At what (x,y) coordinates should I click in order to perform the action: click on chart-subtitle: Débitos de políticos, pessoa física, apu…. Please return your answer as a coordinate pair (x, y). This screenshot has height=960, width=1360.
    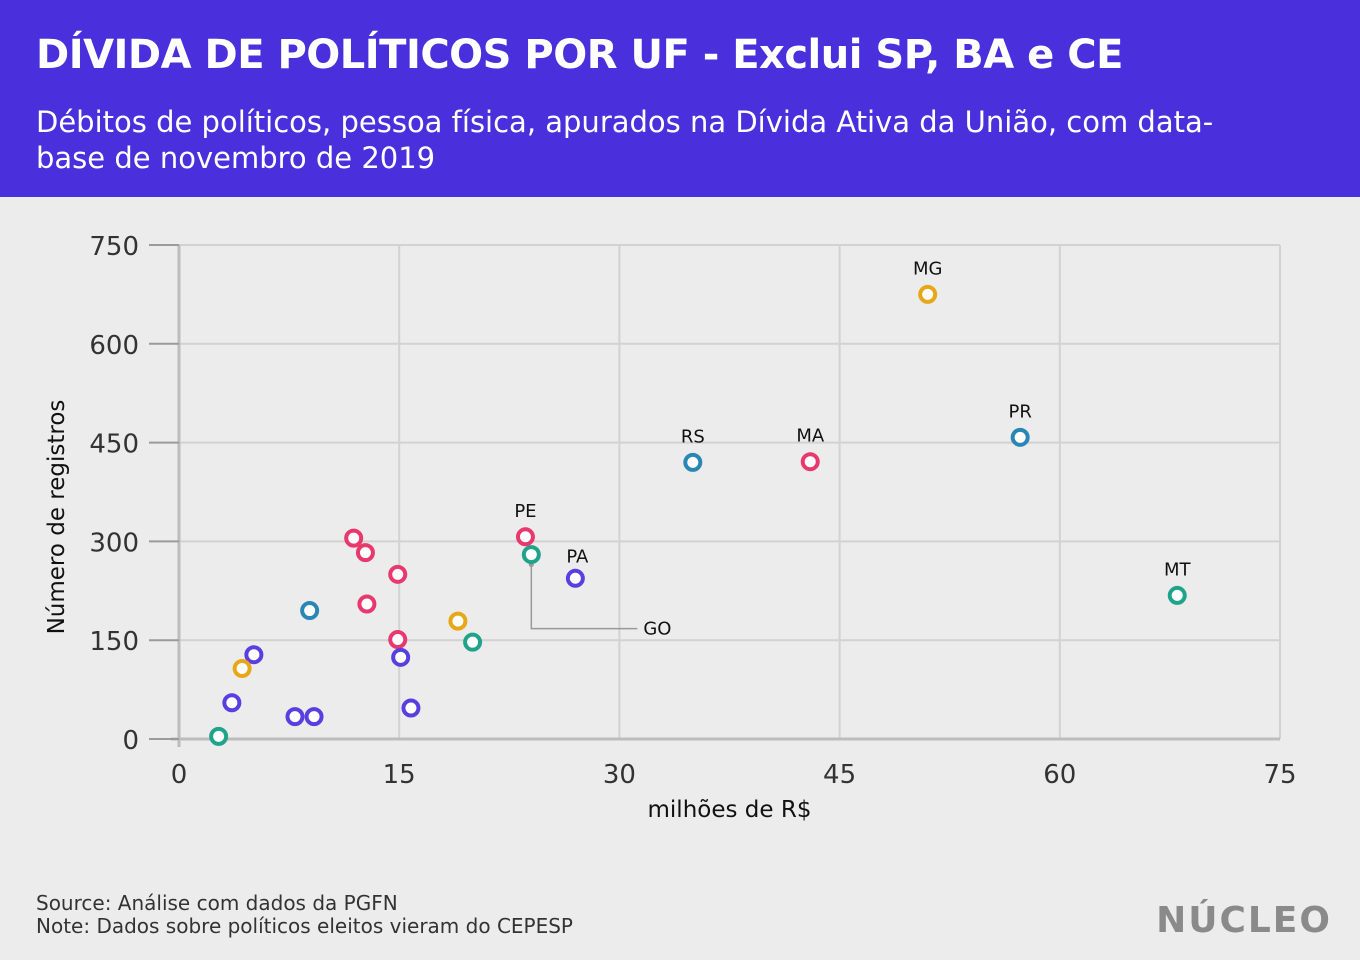
    Looking at the image, I should click on (625, 140).